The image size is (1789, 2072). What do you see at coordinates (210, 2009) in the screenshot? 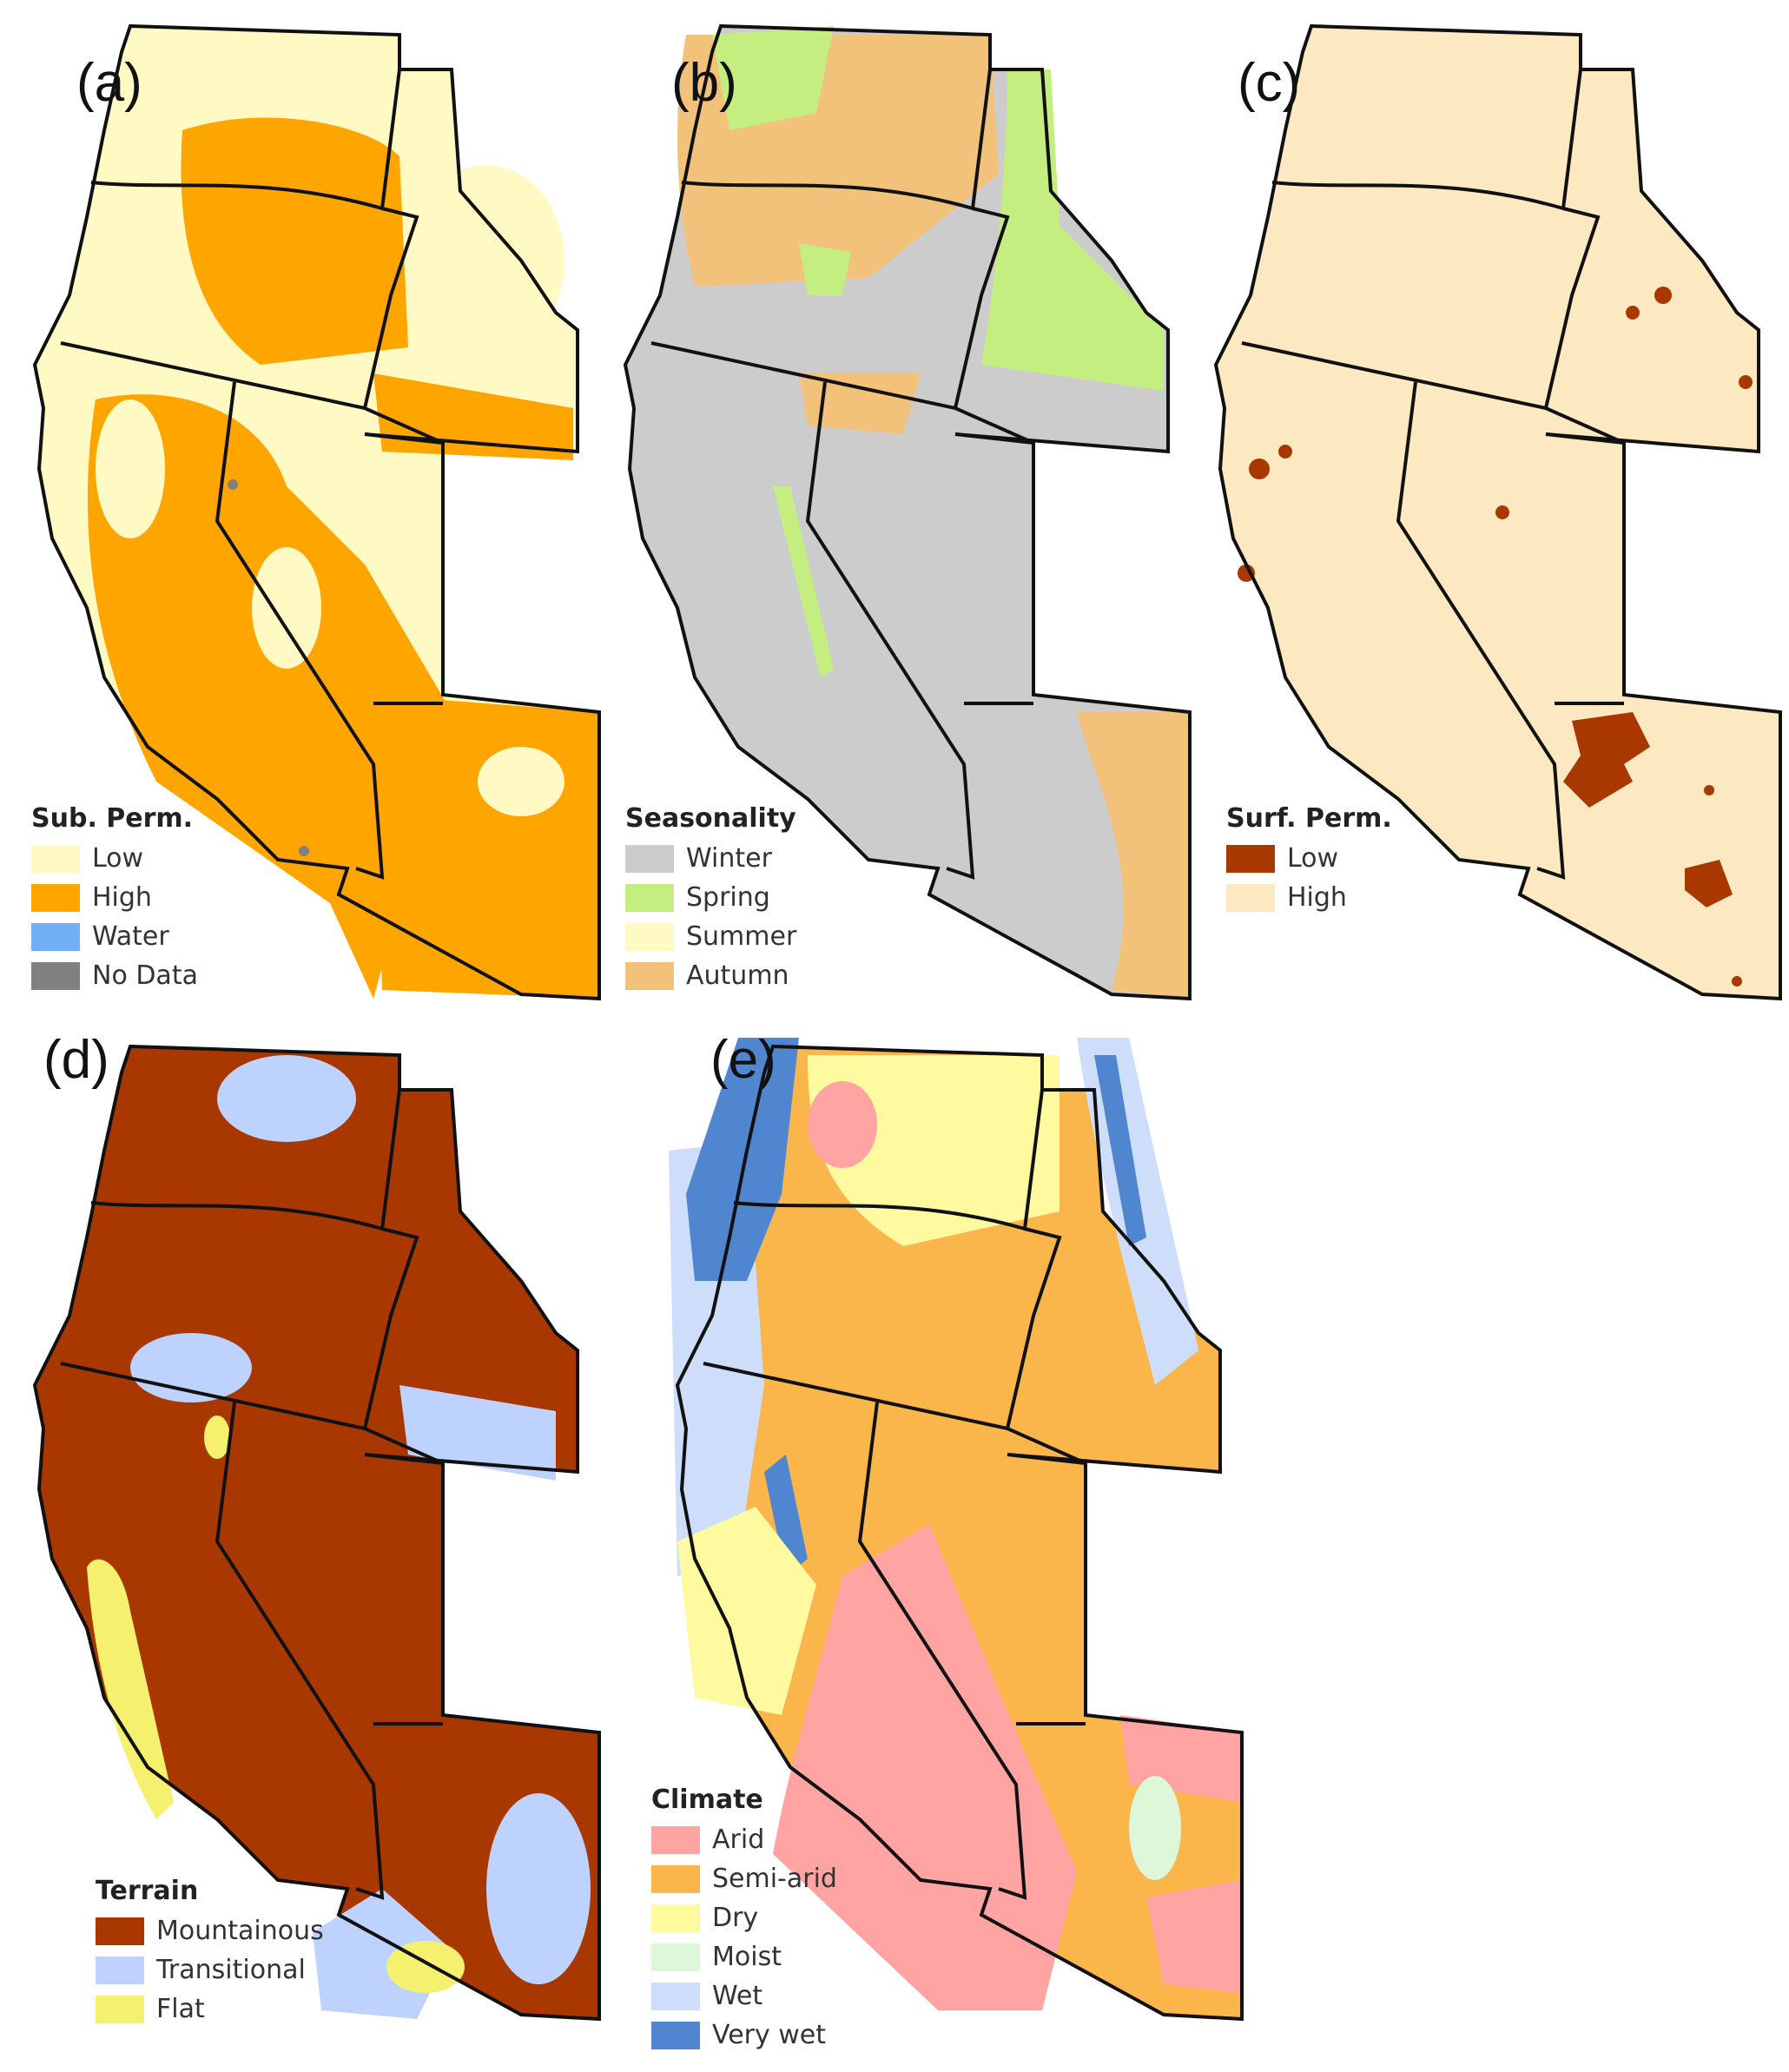
I see `legend-item: Flat` at bounding box center [210, 2009].